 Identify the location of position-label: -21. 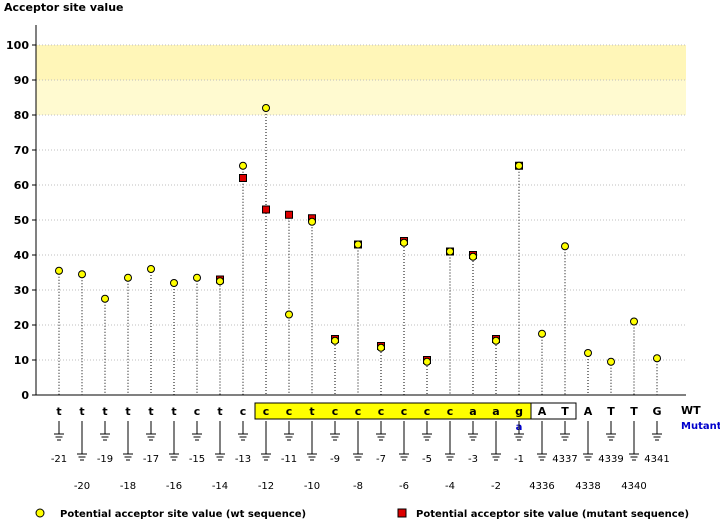
(59, 459).